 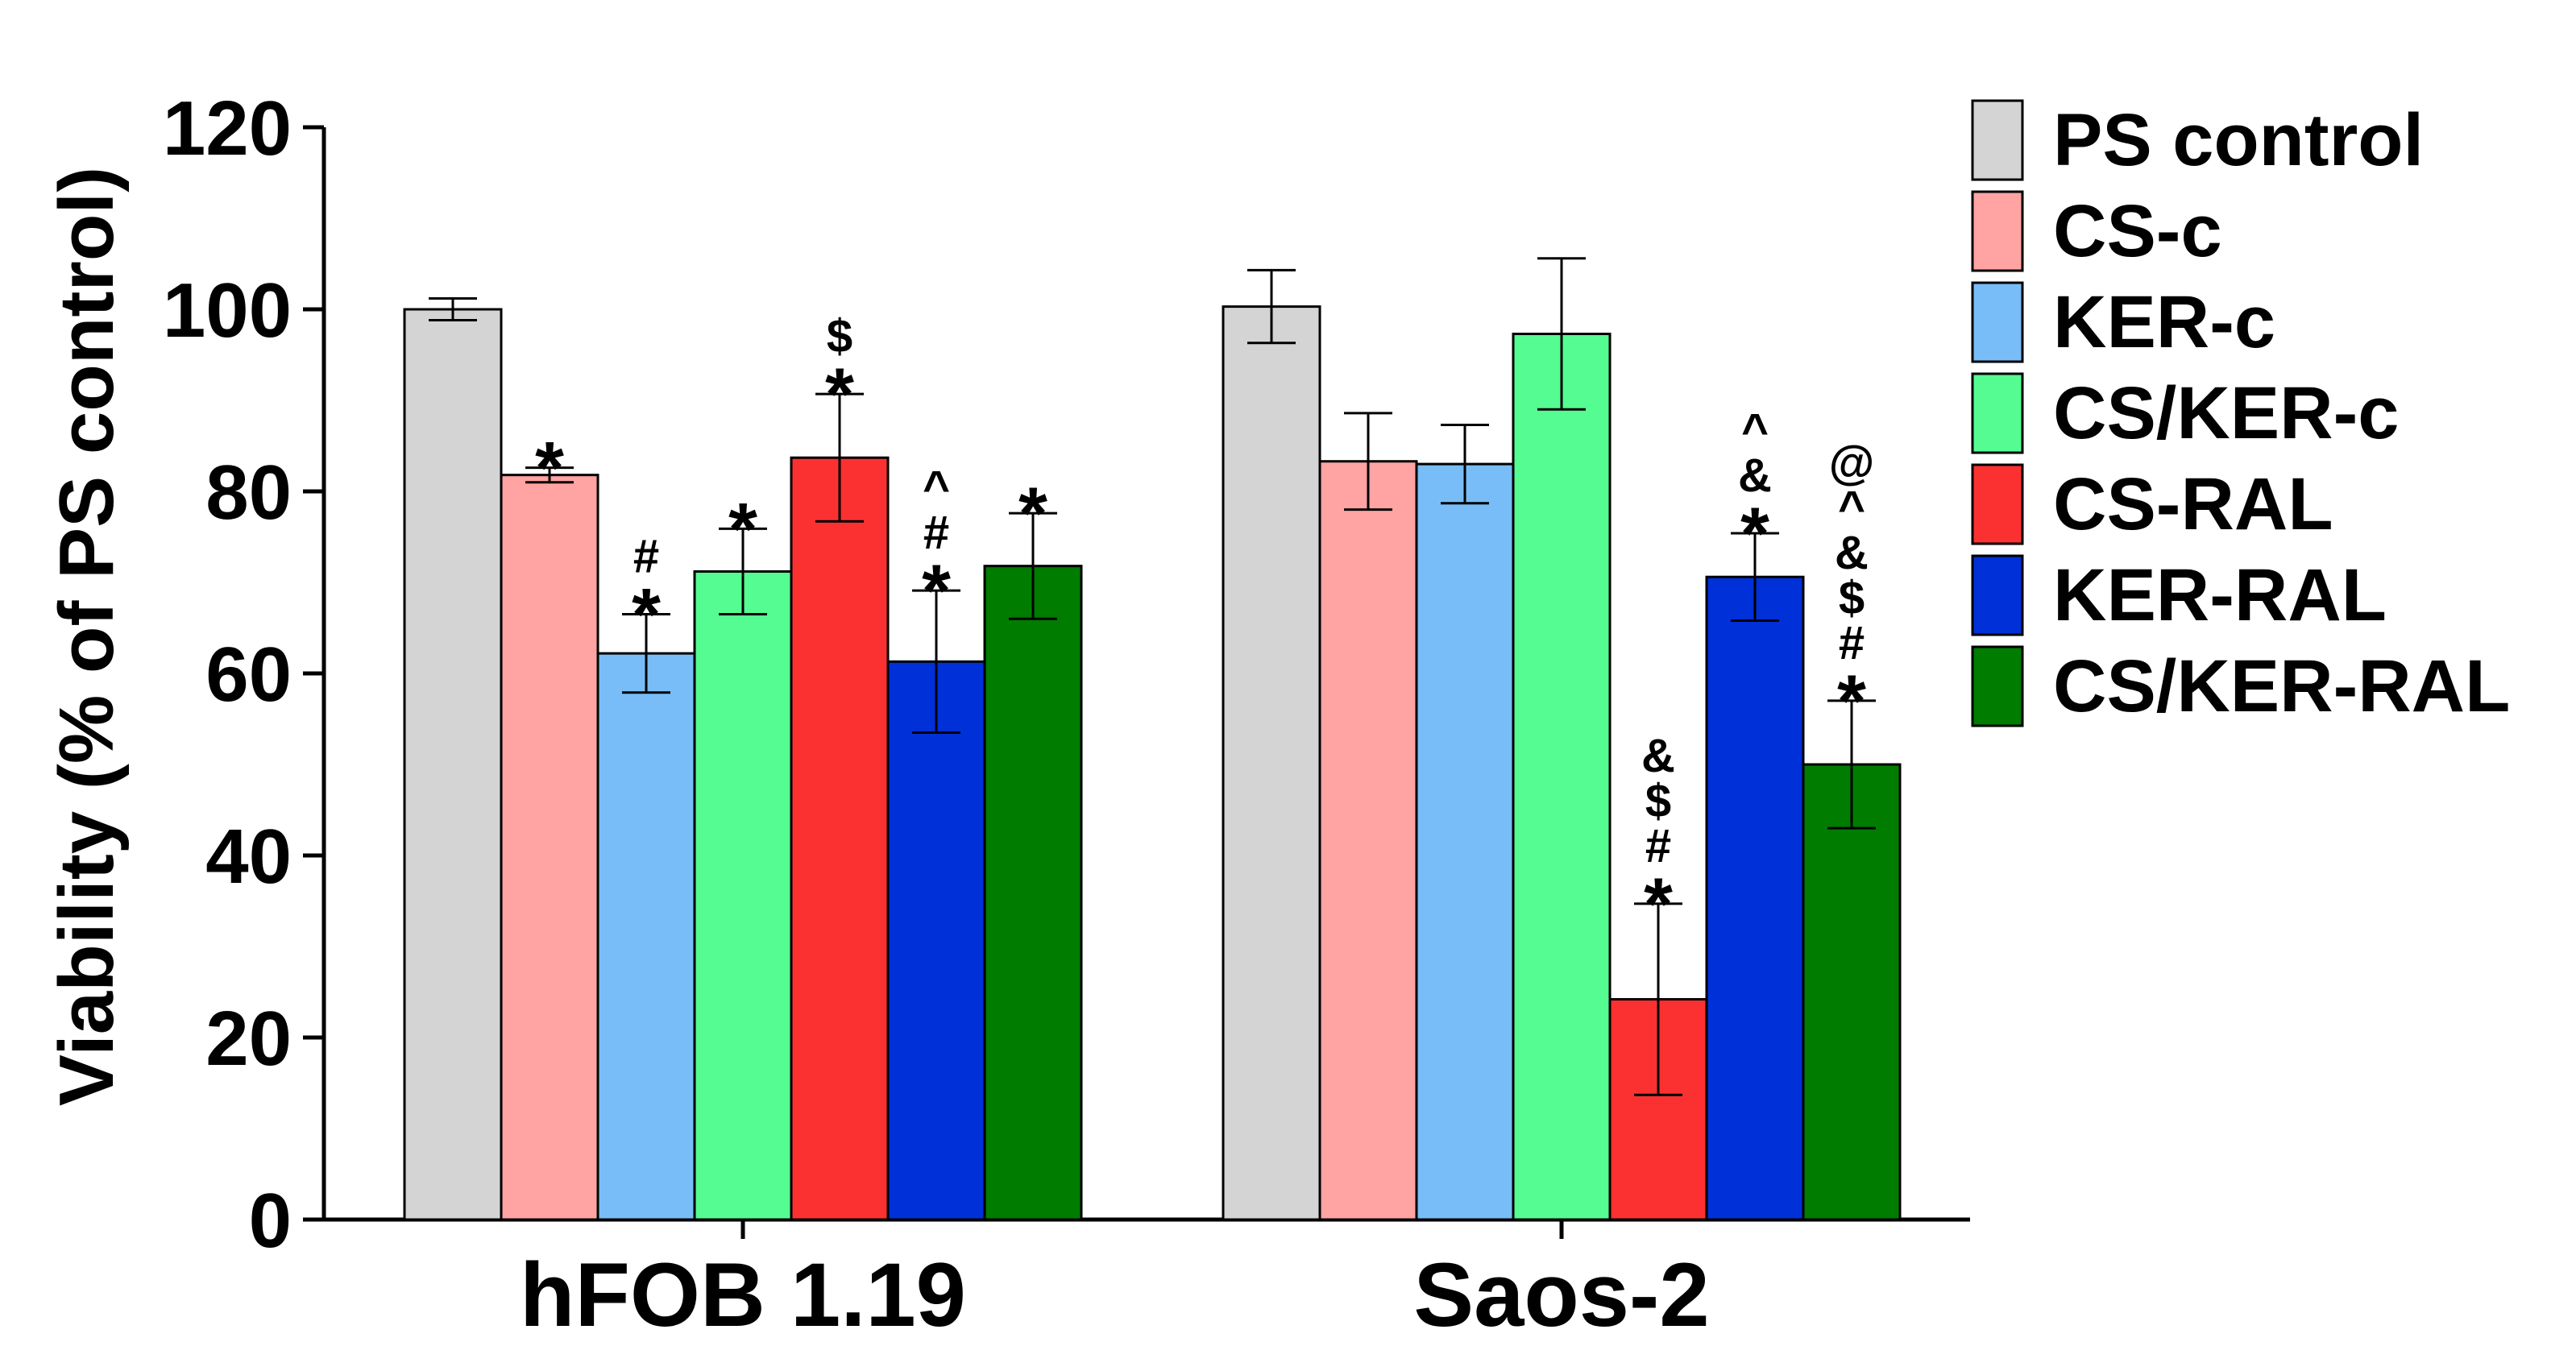 What do you see at coordinates (1561, 1295) in the screenshot?
I see `x-category-label: Saos-2` at bounding box center [1561, 1295].